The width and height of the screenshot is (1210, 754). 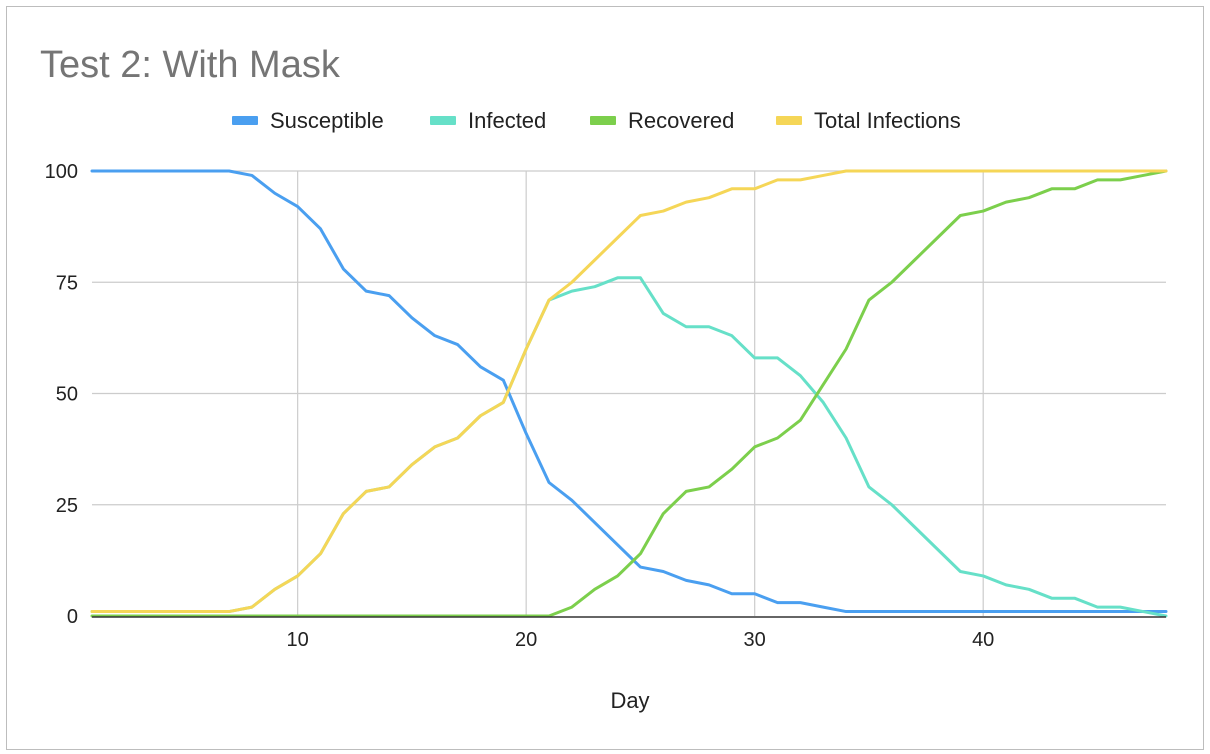 What do you see at coordinates (507, 120) in the screenshot?
I see `legend-label: Infected` at bounding box center [507, 120].